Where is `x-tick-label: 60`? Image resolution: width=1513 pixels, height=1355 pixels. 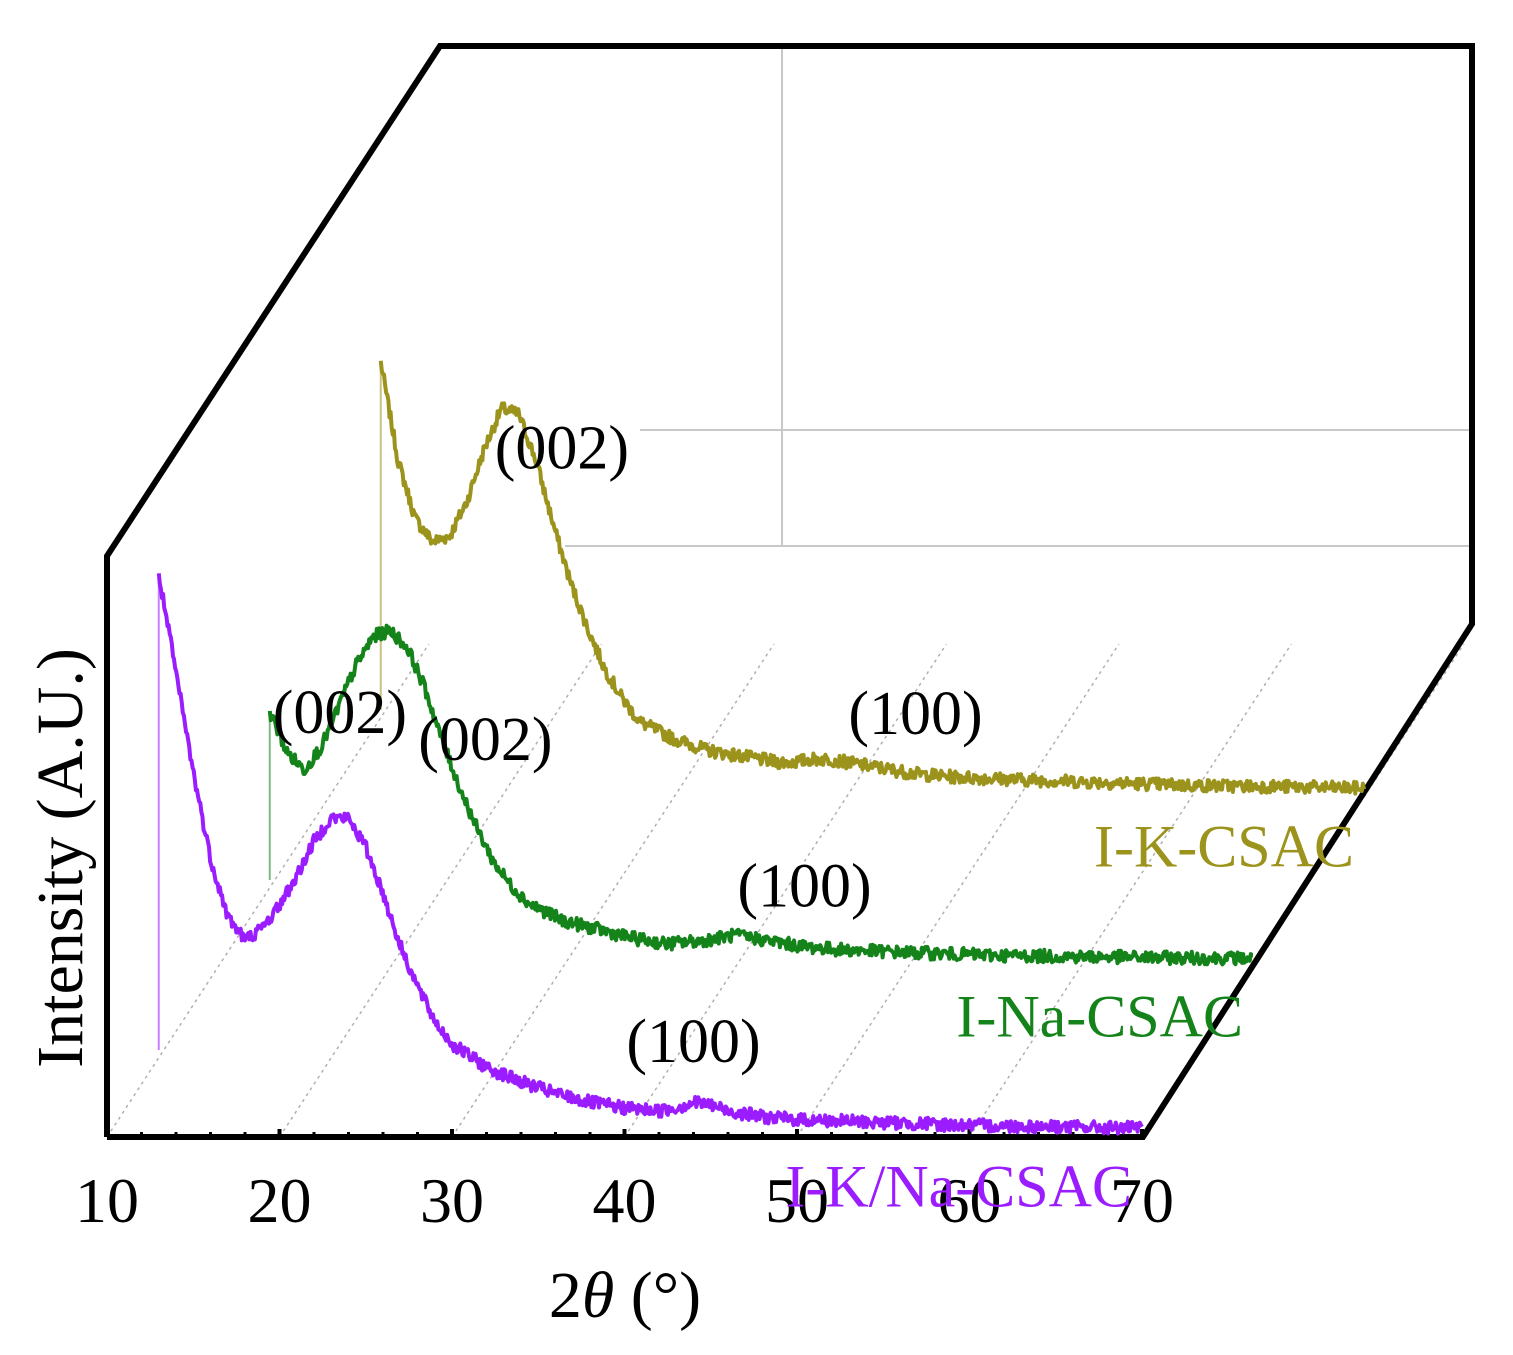 x-tick-label: 60 is located at coordinates (970, 1200).